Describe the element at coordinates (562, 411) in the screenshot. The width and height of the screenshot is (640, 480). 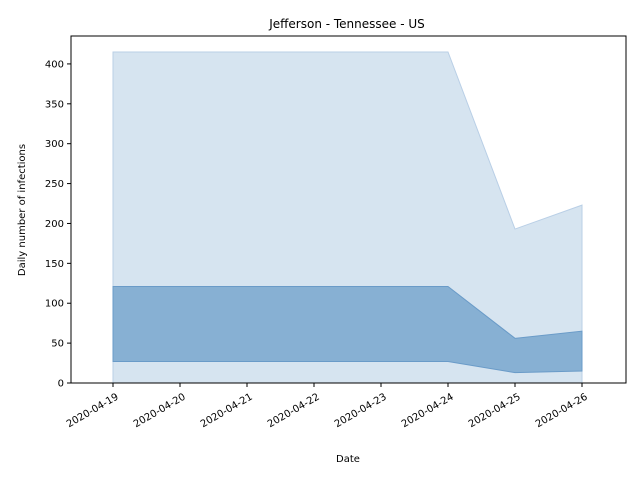
I see `x-tick-label: 2020-04-26` at that location.